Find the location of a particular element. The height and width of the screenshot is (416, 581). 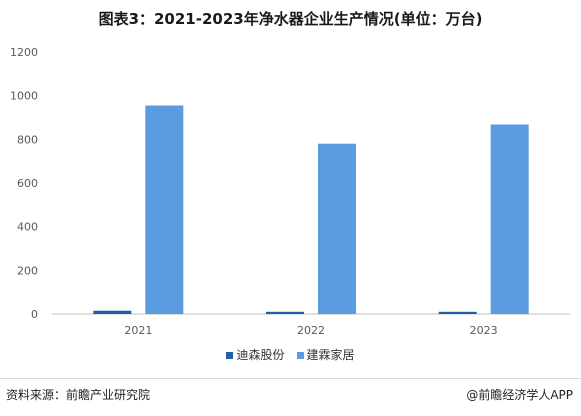

legend-item: 迪森股份 is located at coordinates (255, 354).